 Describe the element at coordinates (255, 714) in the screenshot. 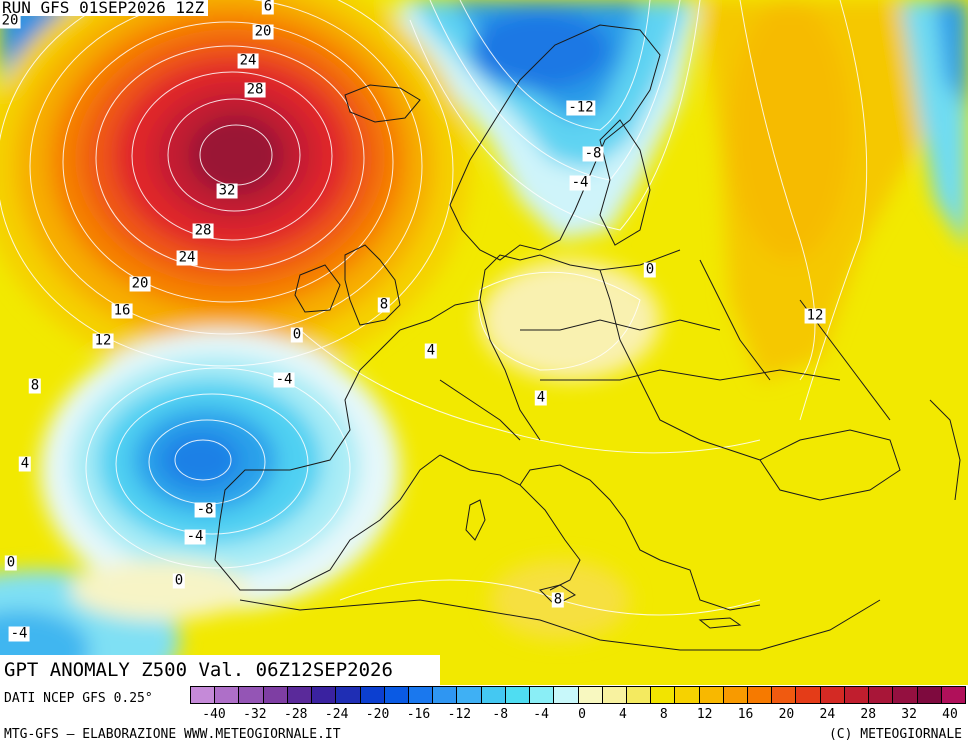

I see `scale-tick-label: -32` at that location.